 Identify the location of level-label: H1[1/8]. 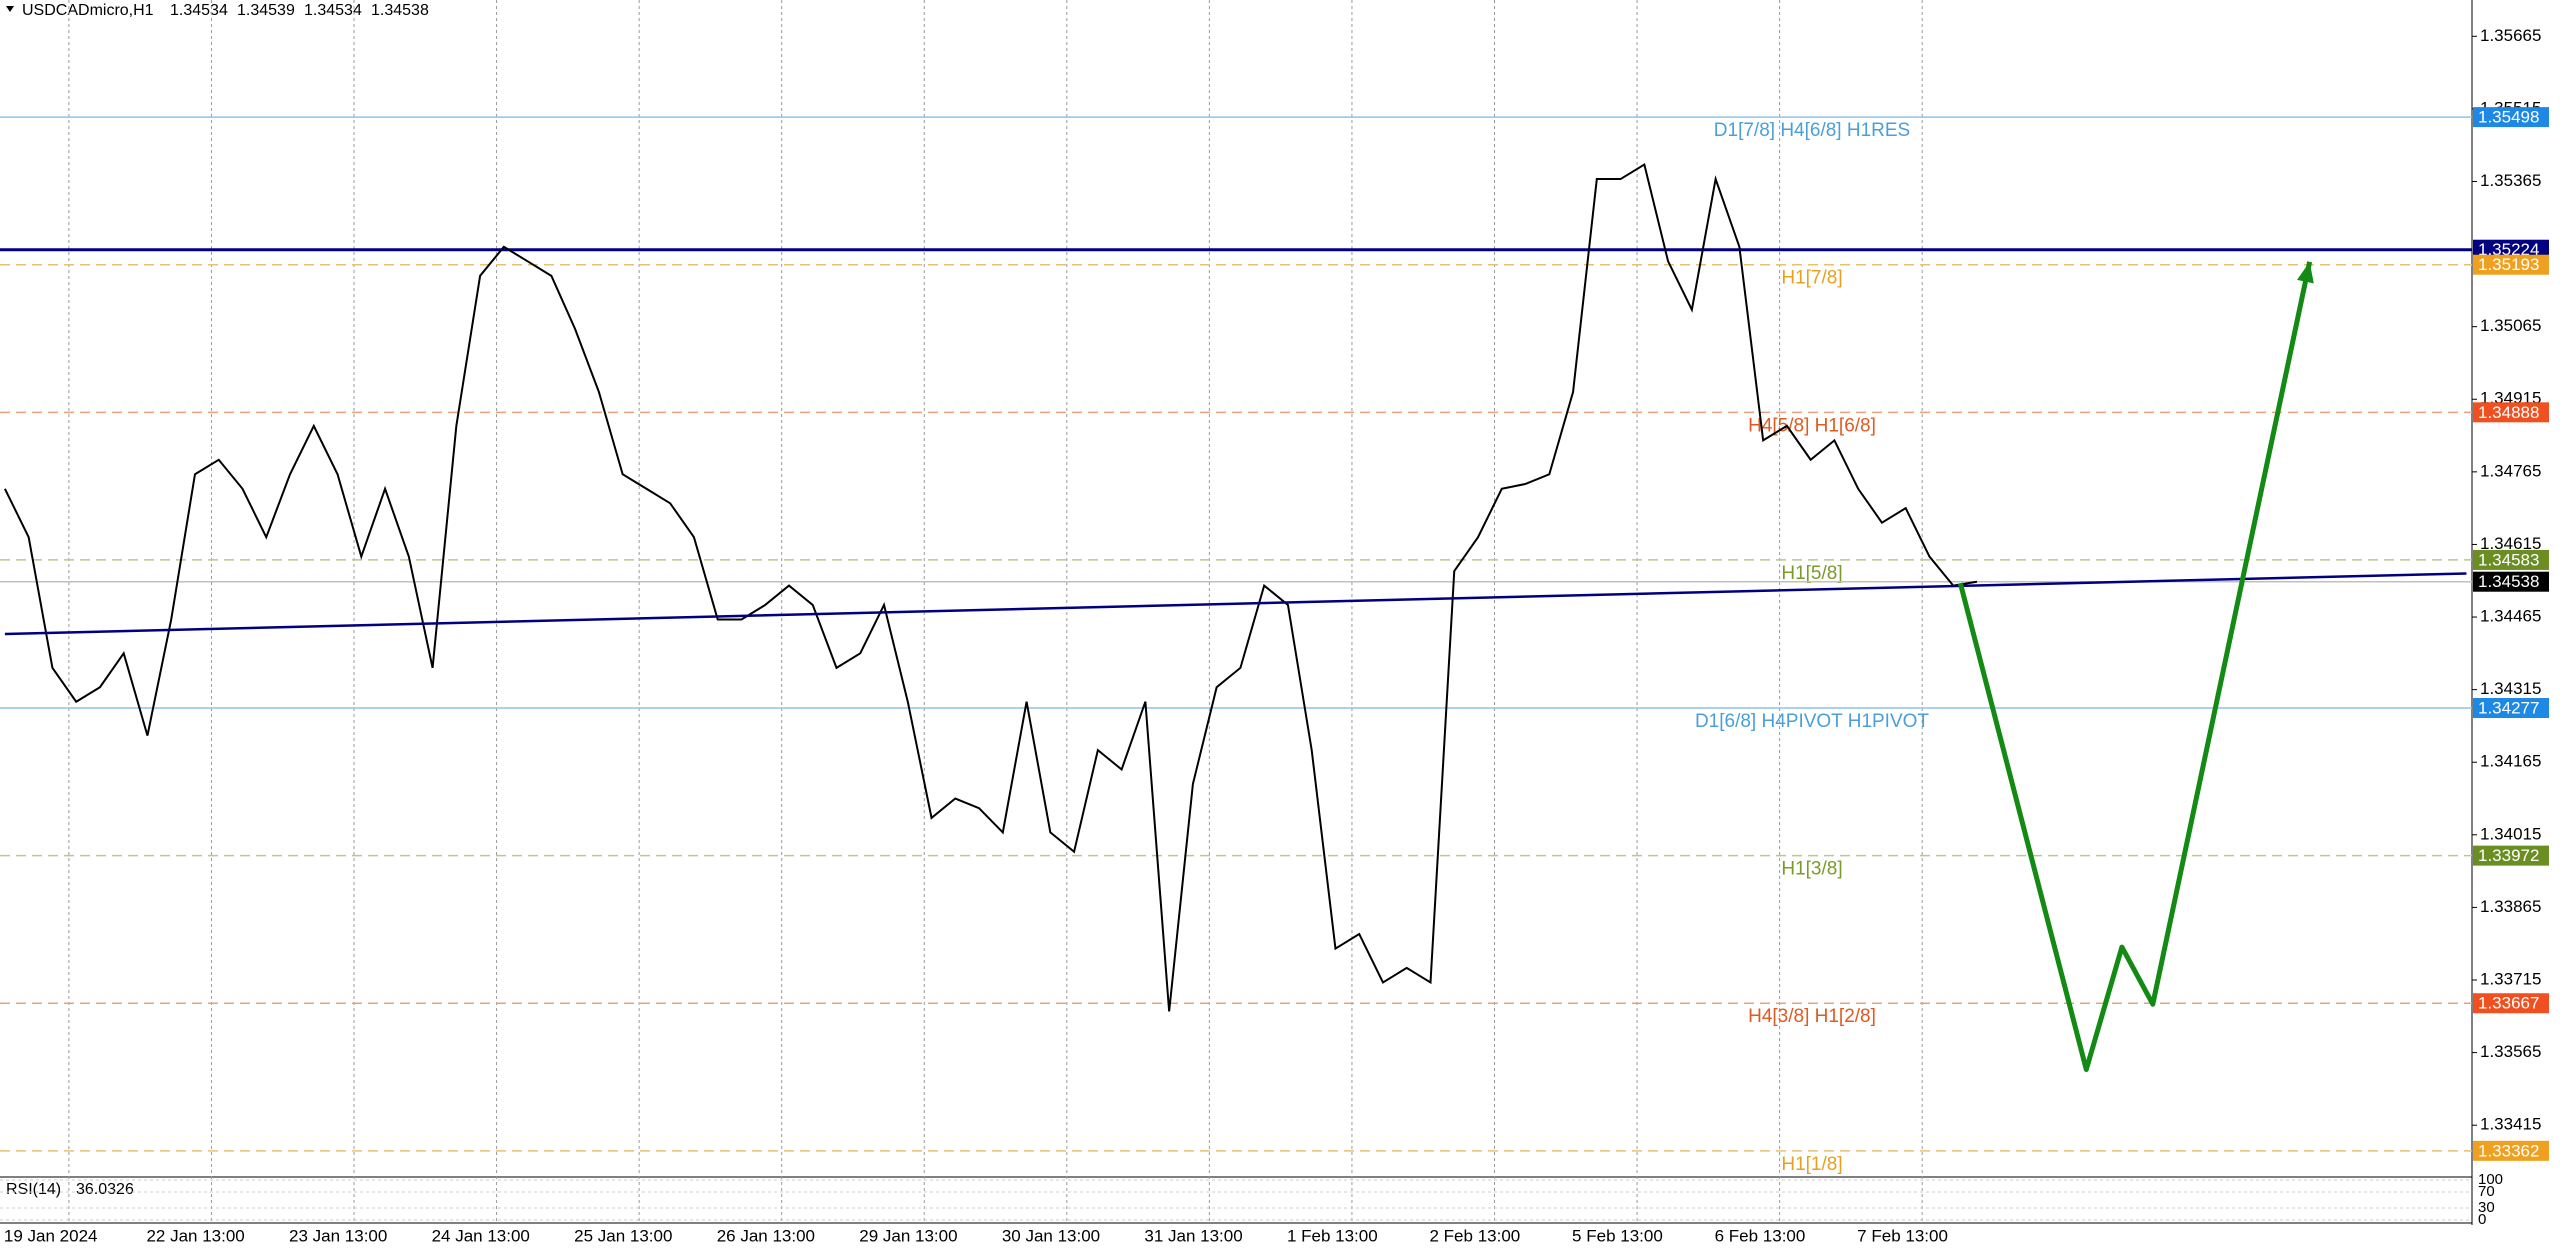
(1811, 1164).